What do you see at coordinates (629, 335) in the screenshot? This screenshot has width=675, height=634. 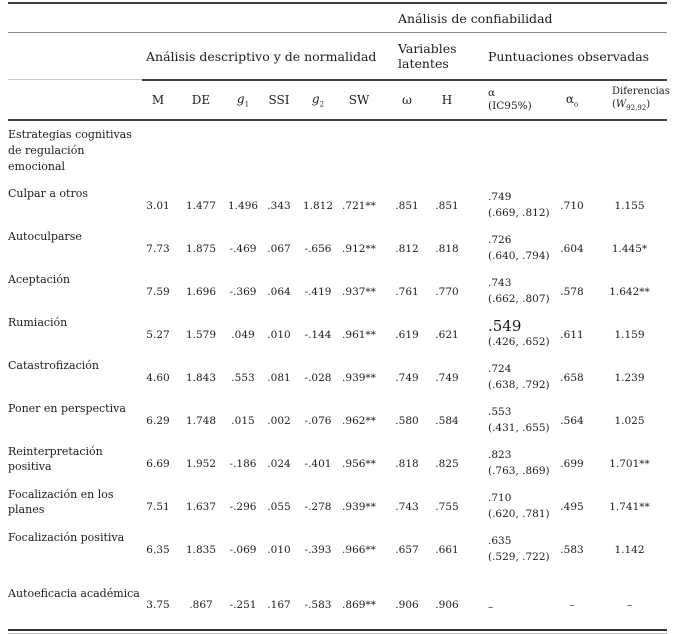 I see `cell-diferencias: 1.159` at bounding box center [629, 335].